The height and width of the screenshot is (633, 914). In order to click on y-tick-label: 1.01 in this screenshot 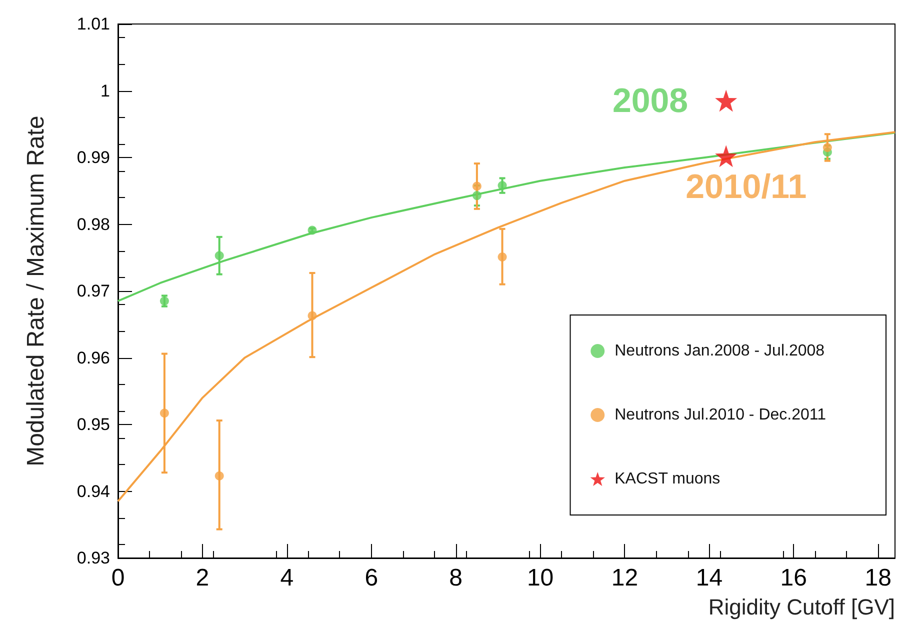, I will do `click(93, 24)`.